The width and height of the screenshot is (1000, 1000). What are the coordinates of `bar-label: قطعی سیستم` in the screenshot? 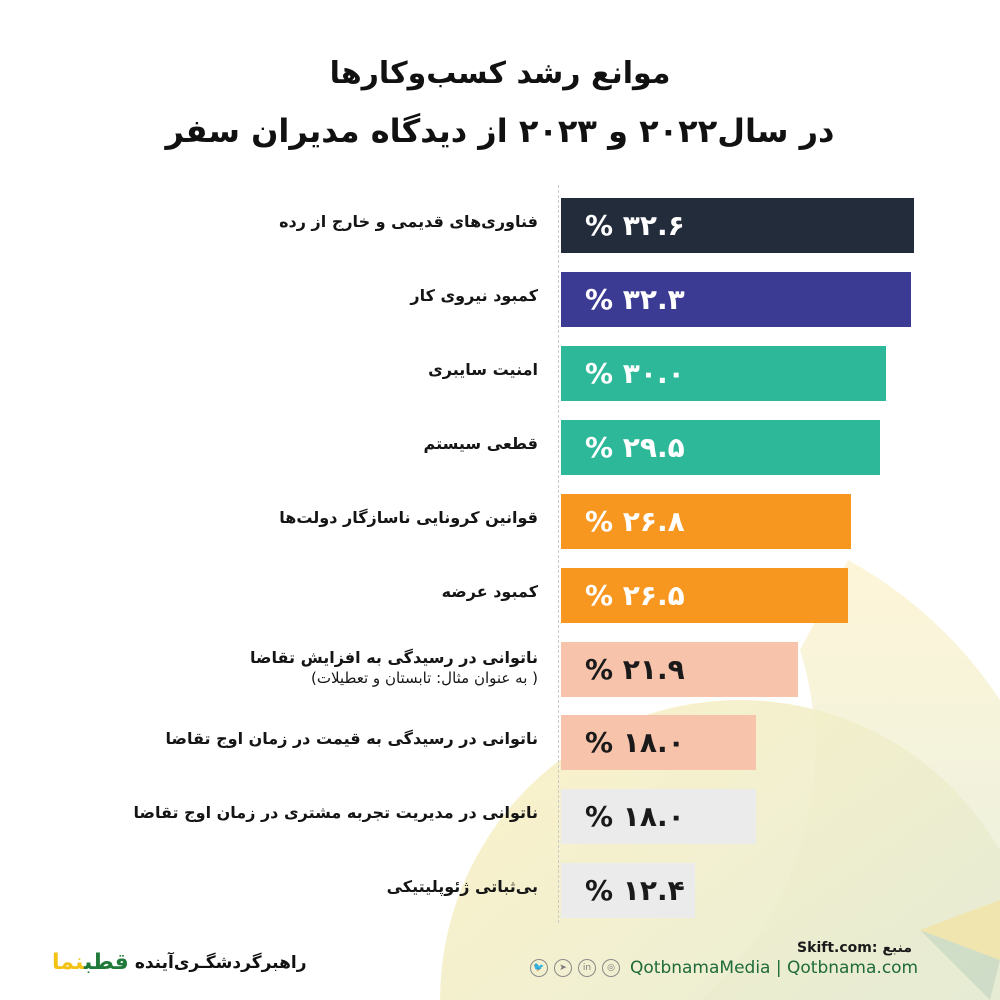 It's located at (481, 443).